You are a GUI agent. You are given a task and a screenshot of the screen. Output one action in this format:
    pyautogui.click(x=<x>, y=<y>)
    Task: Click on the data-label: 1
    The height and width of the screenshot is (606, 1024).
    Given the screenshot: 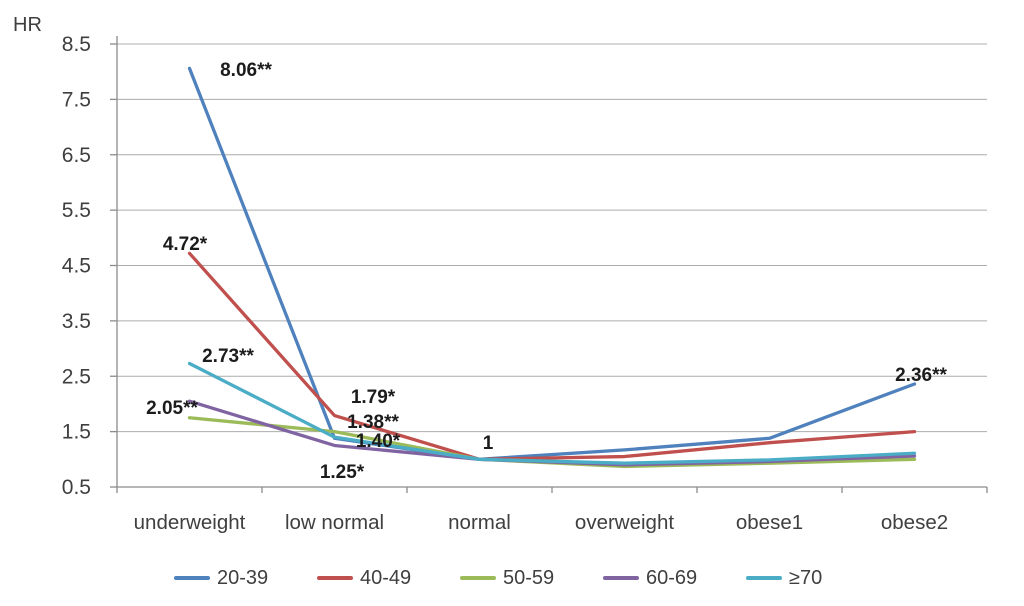 What is the action you would take?
    pyautogui.click(x=488, y=443)
    